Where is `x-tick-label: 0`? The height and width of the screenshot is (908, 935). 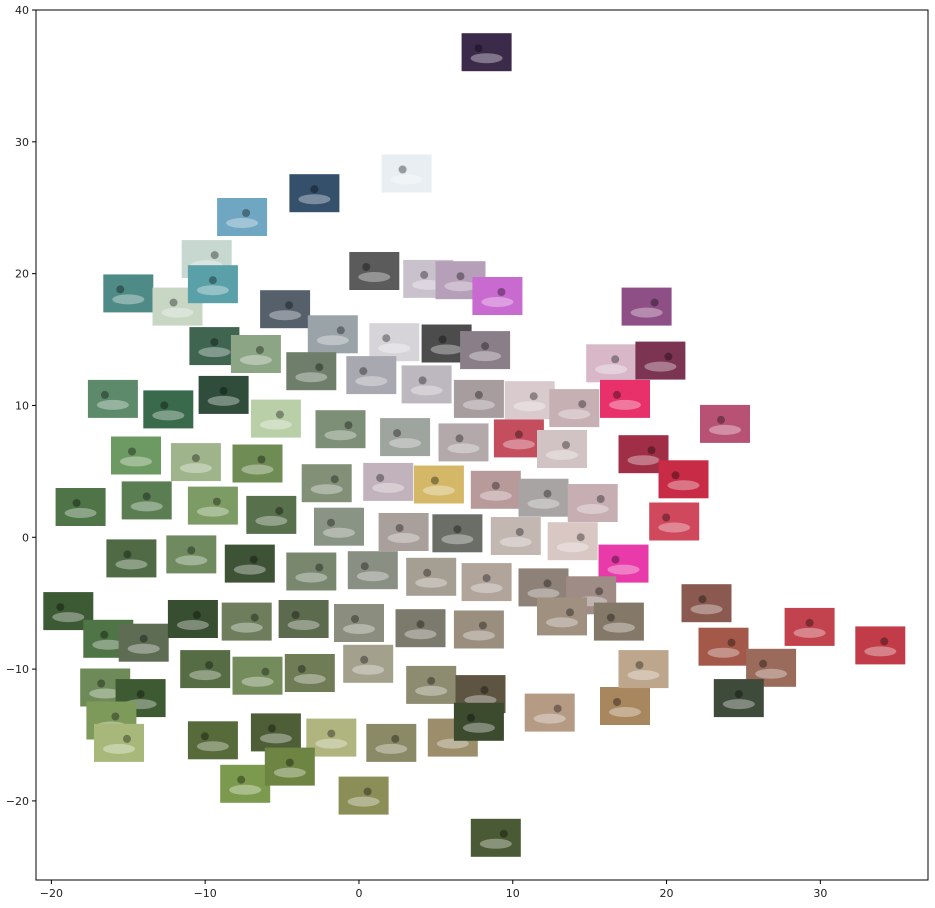 x-tick-label: 0 is located at coordinates (358, 893).